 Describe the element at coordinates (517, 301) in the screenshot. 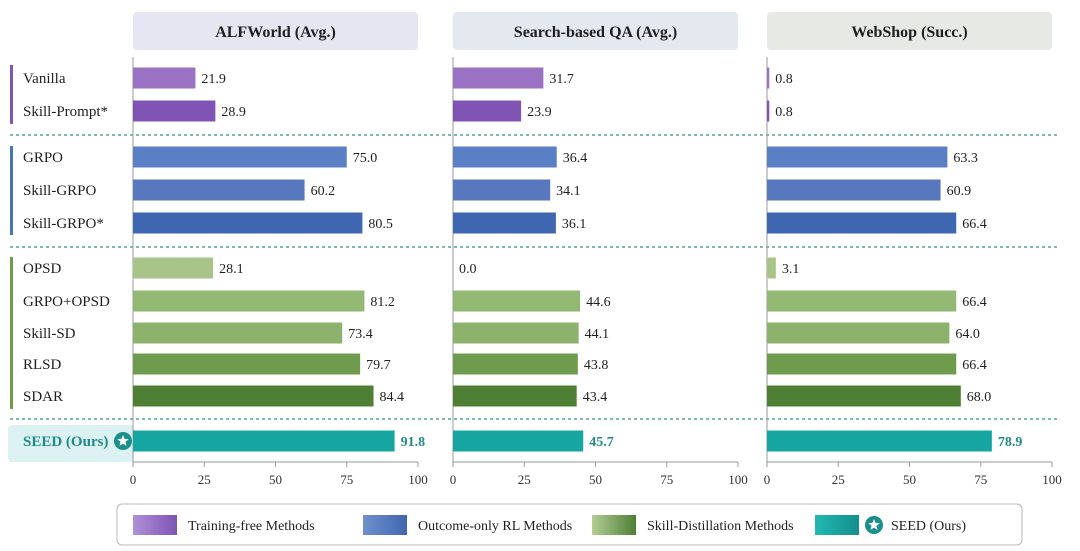

I see `bar-search-based-qa-avg-grpo-opsd` at that location.